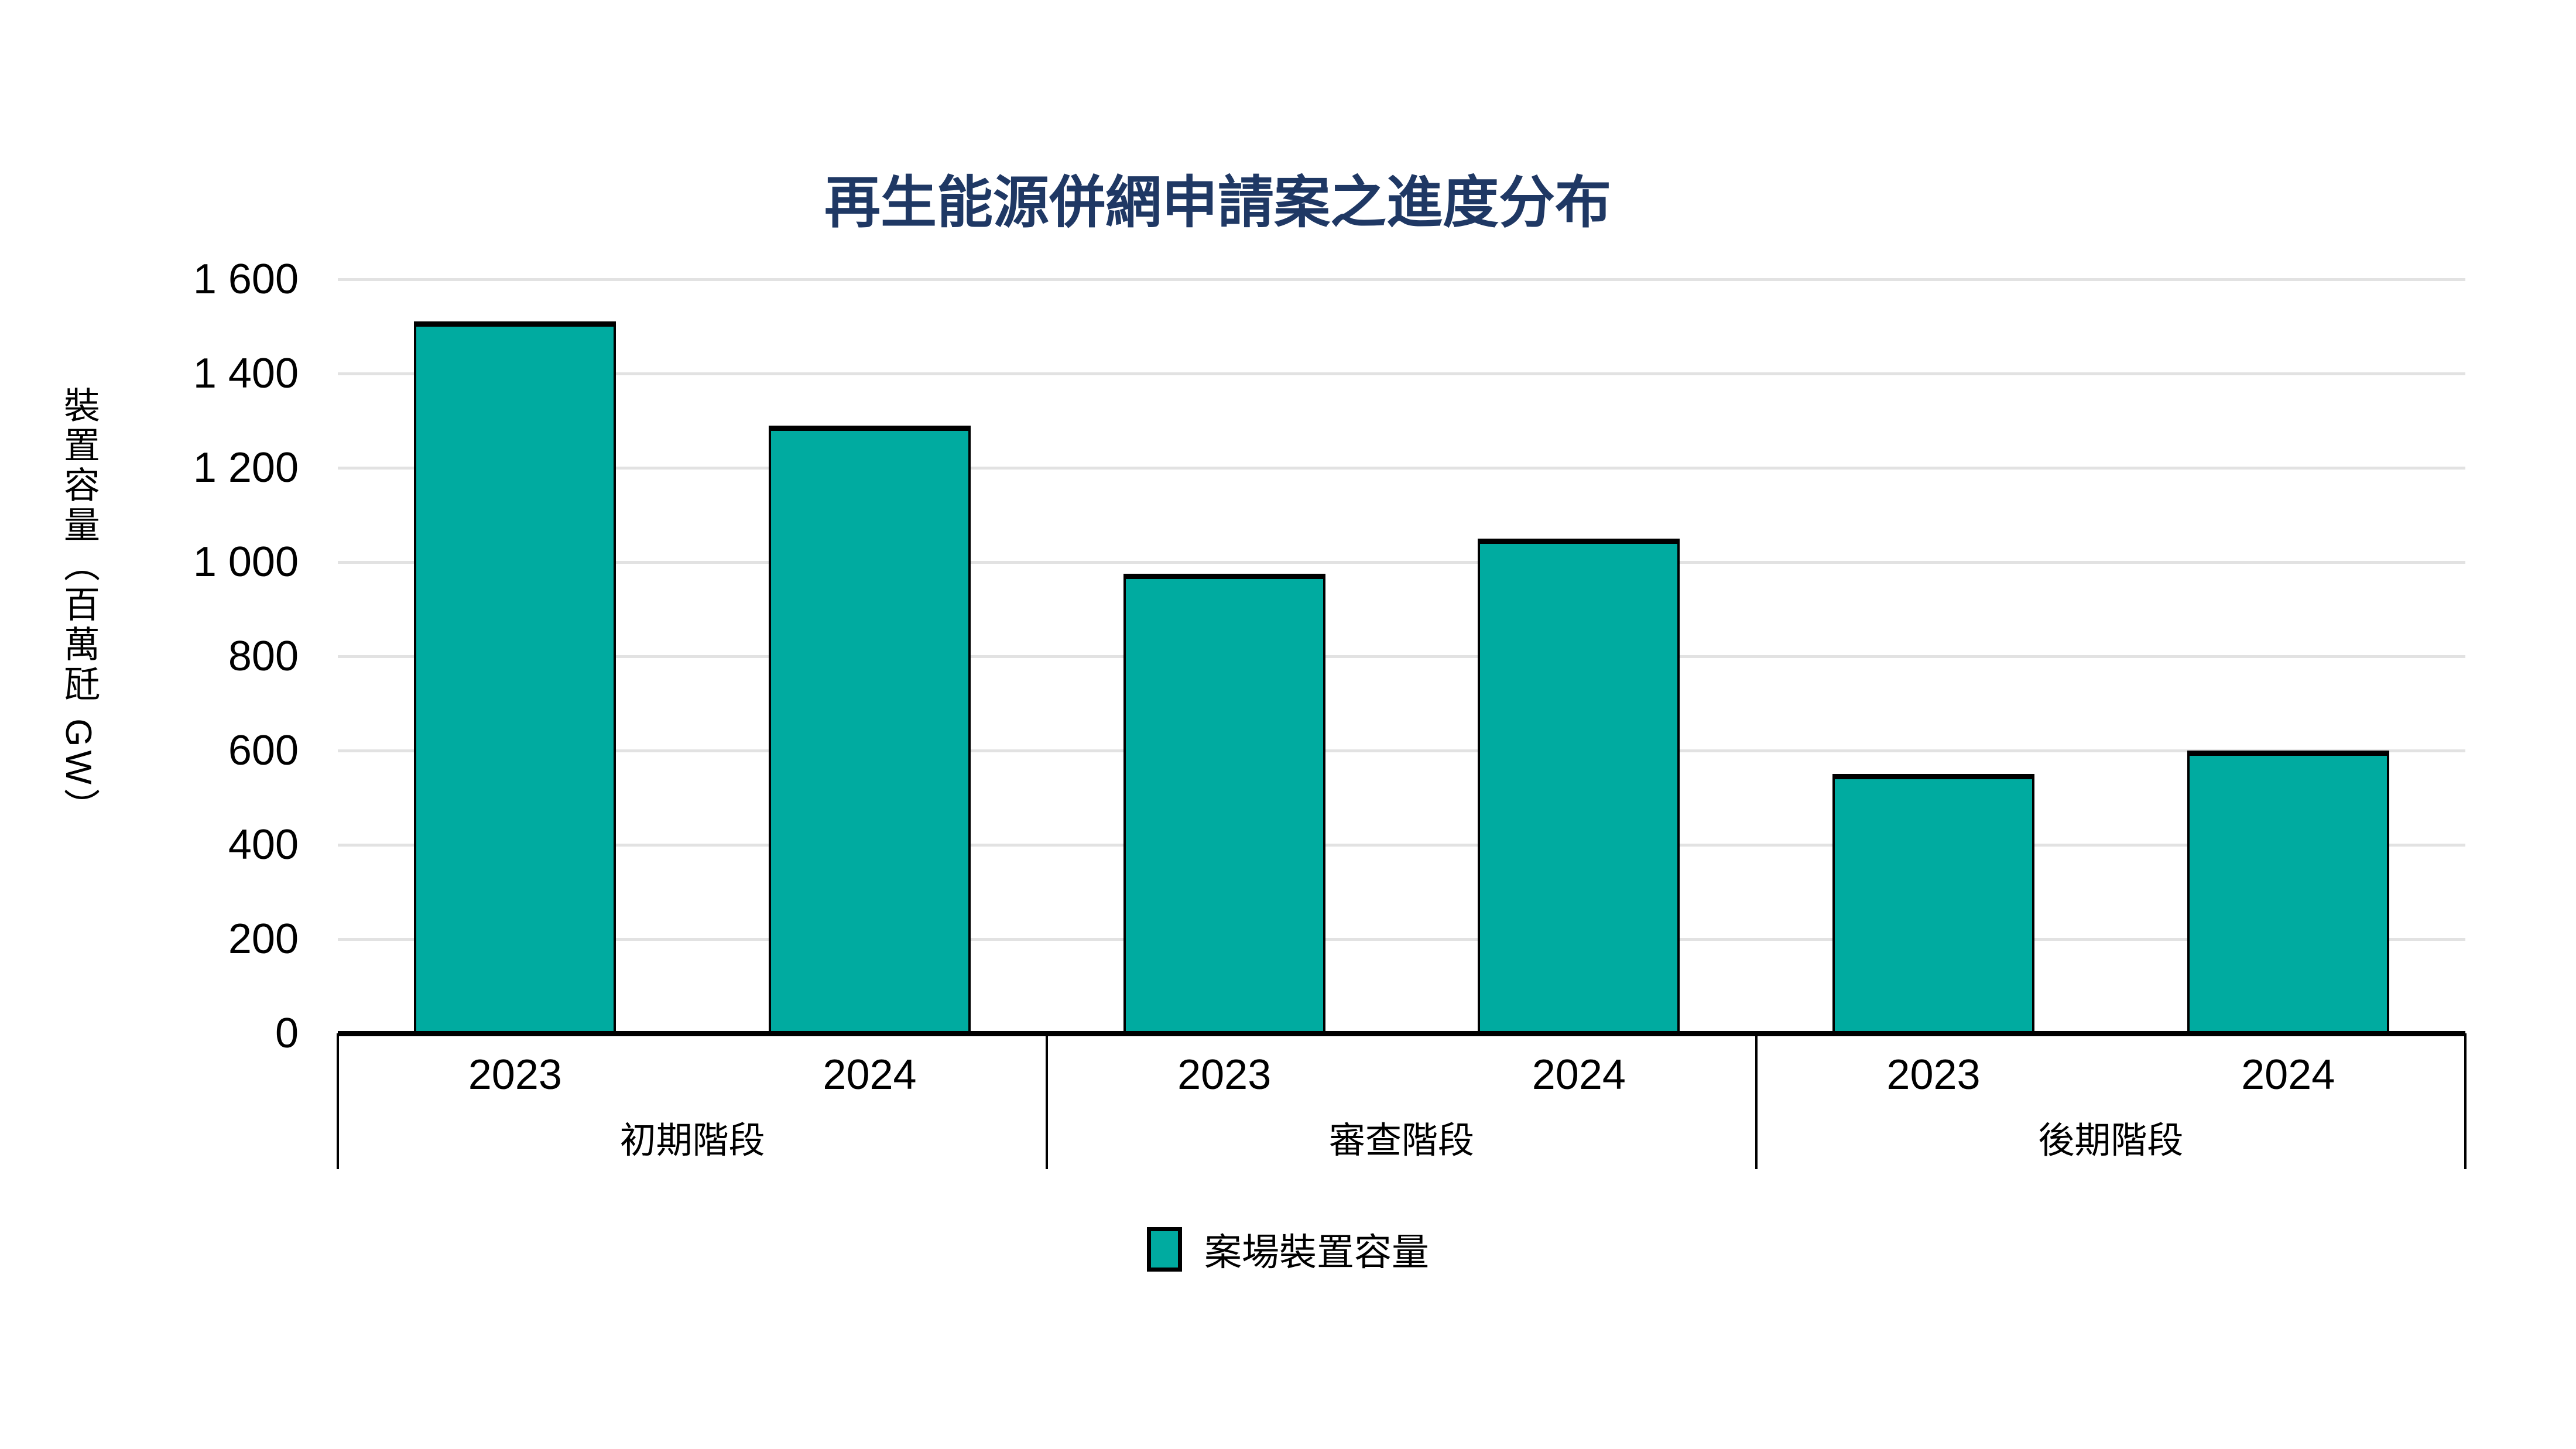 This screenshot has height=1449, width=2576. Describe the element at coordinates (78, 607) in the screenshot. I see `y-axis-label: 裝置容量（百萬瓩 GW）` at that location.